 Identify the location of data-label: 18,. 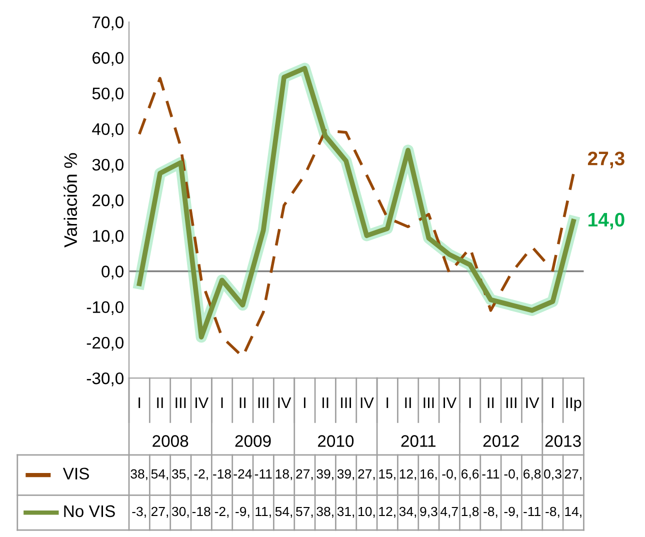
(284, 474).